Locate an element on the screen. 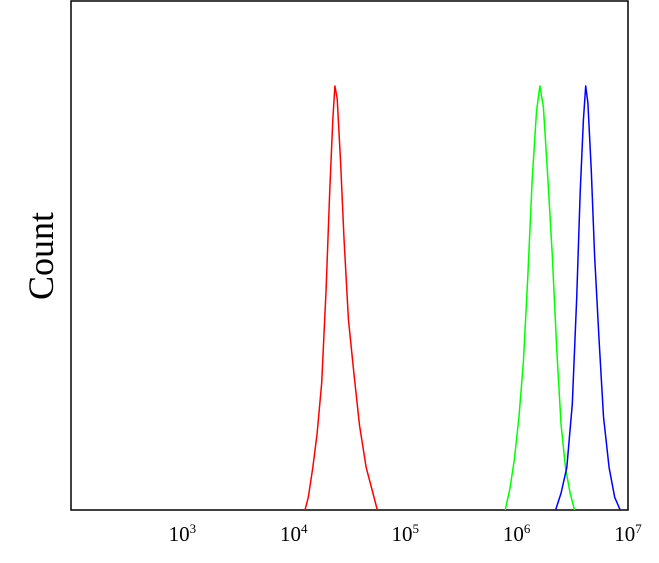 This screenshot has width=659, height=563. x-tick-exponent: 6 is located at coordinates (527, 528).